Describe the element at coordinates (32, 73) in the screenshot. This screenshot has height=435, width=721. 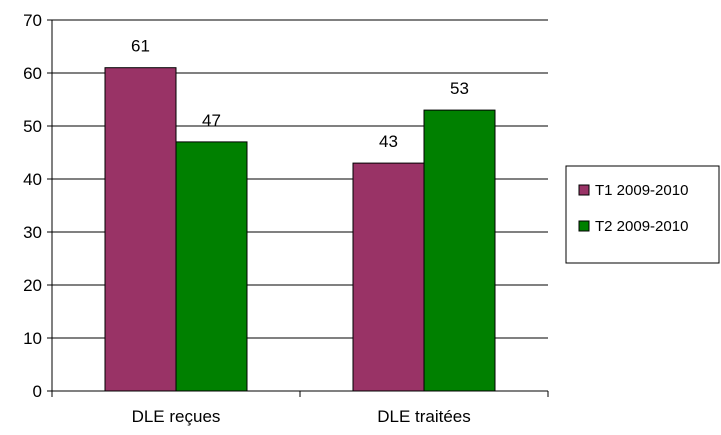
I see `y-tick-label: 60` at that location.